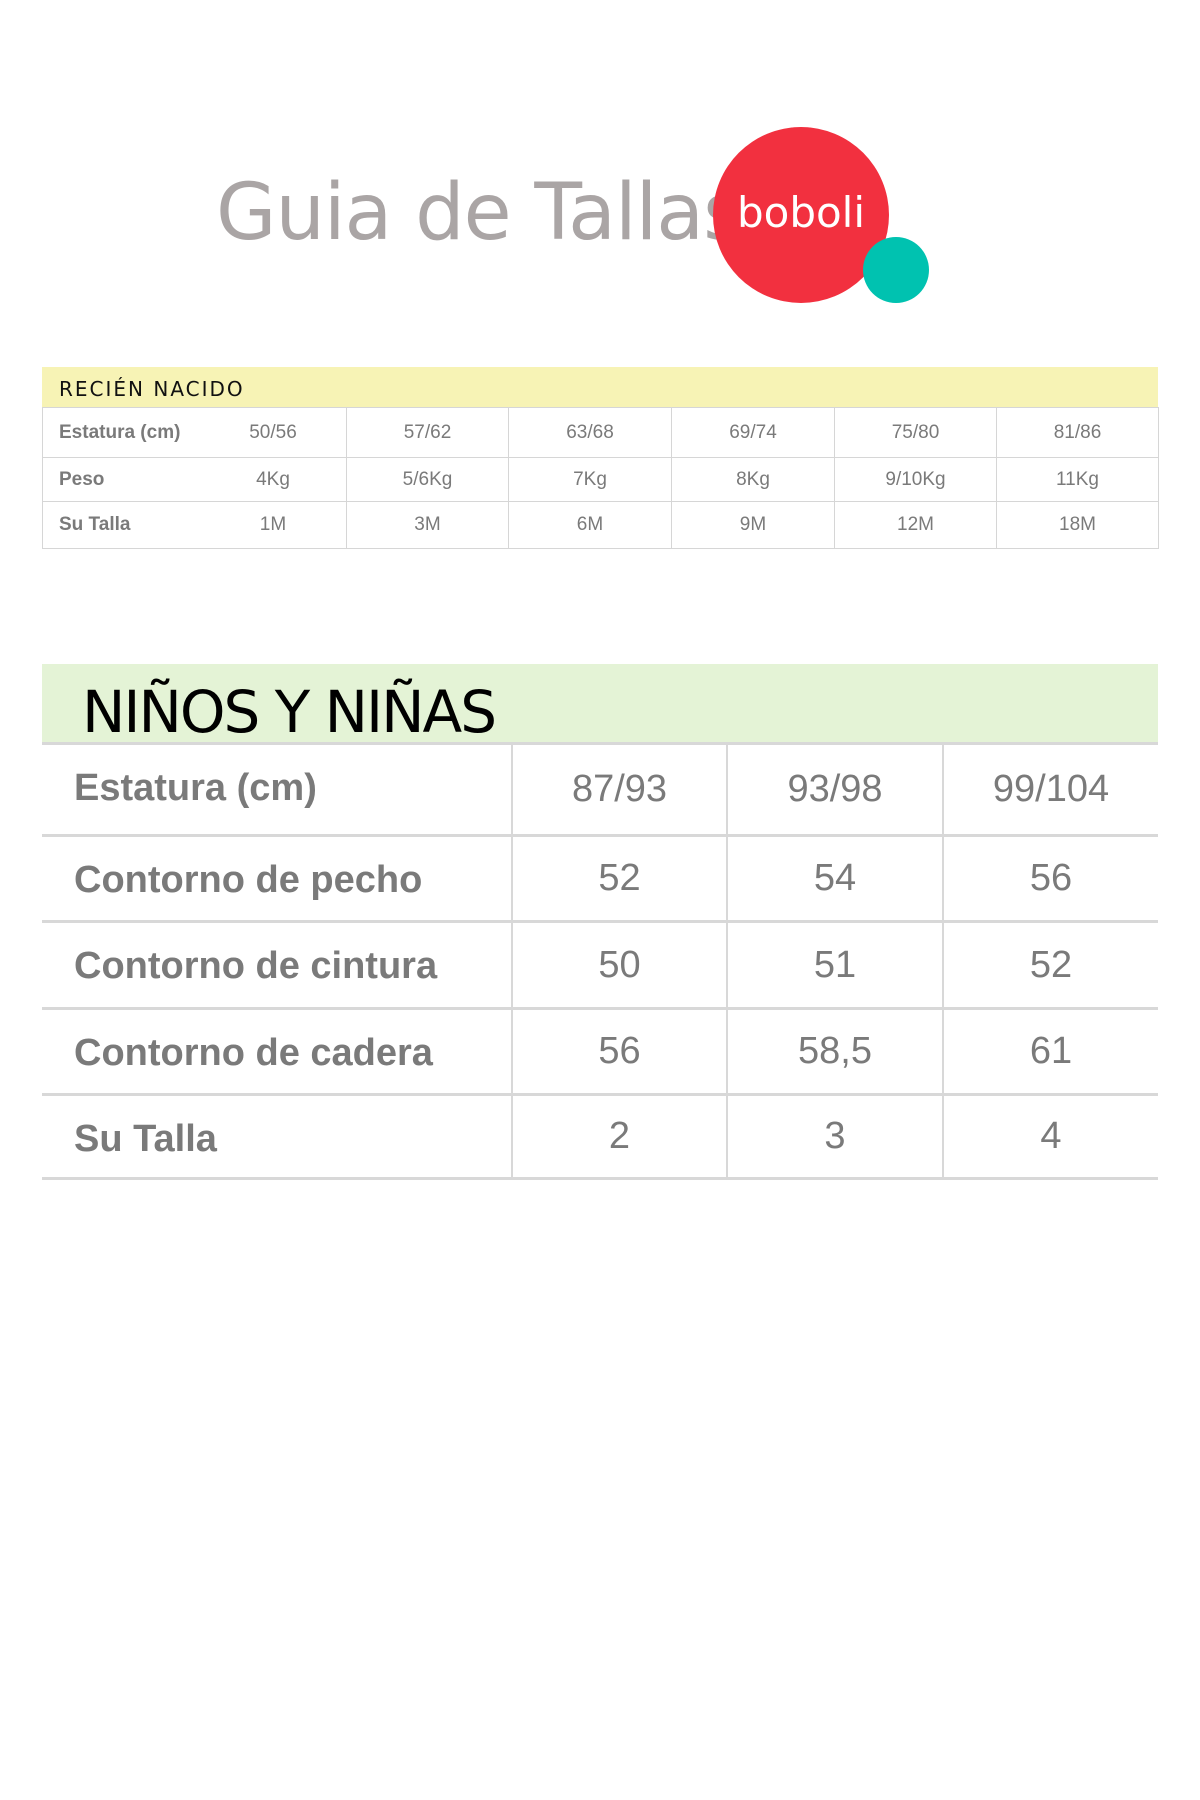 This screenshot has height=1800, width=1200. What do you see at coordinates (753, 432) in the screenshot?
I see `table-cell: 69/74` at bounding box center [753, 432].